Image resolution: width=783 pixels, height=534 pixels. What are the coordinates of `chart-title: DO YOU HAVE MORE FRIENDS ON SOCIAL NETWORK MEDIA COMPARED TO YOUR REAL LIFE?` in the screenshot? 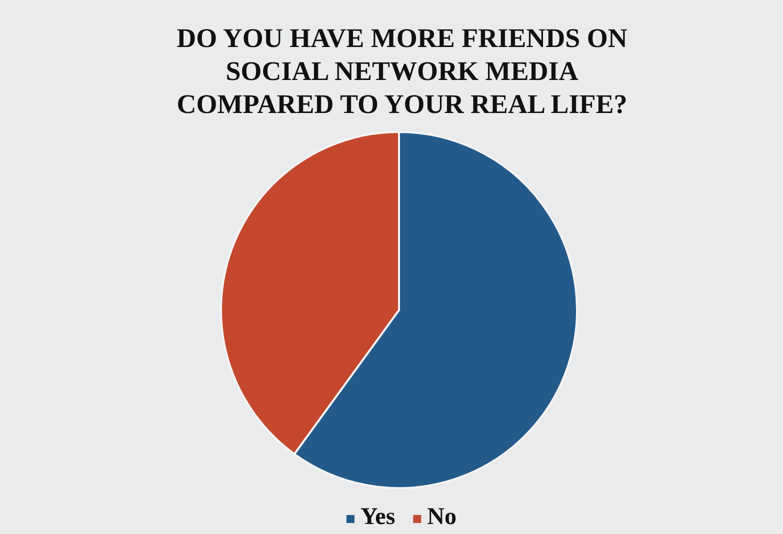 It's located at (402, 71).